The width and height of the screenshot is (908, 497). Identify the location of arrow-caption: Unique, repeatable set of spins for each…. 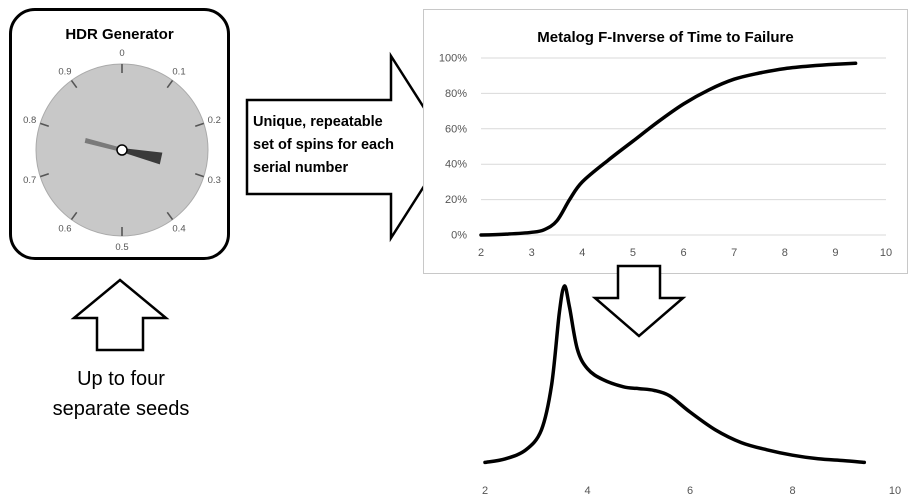
(343, 145).